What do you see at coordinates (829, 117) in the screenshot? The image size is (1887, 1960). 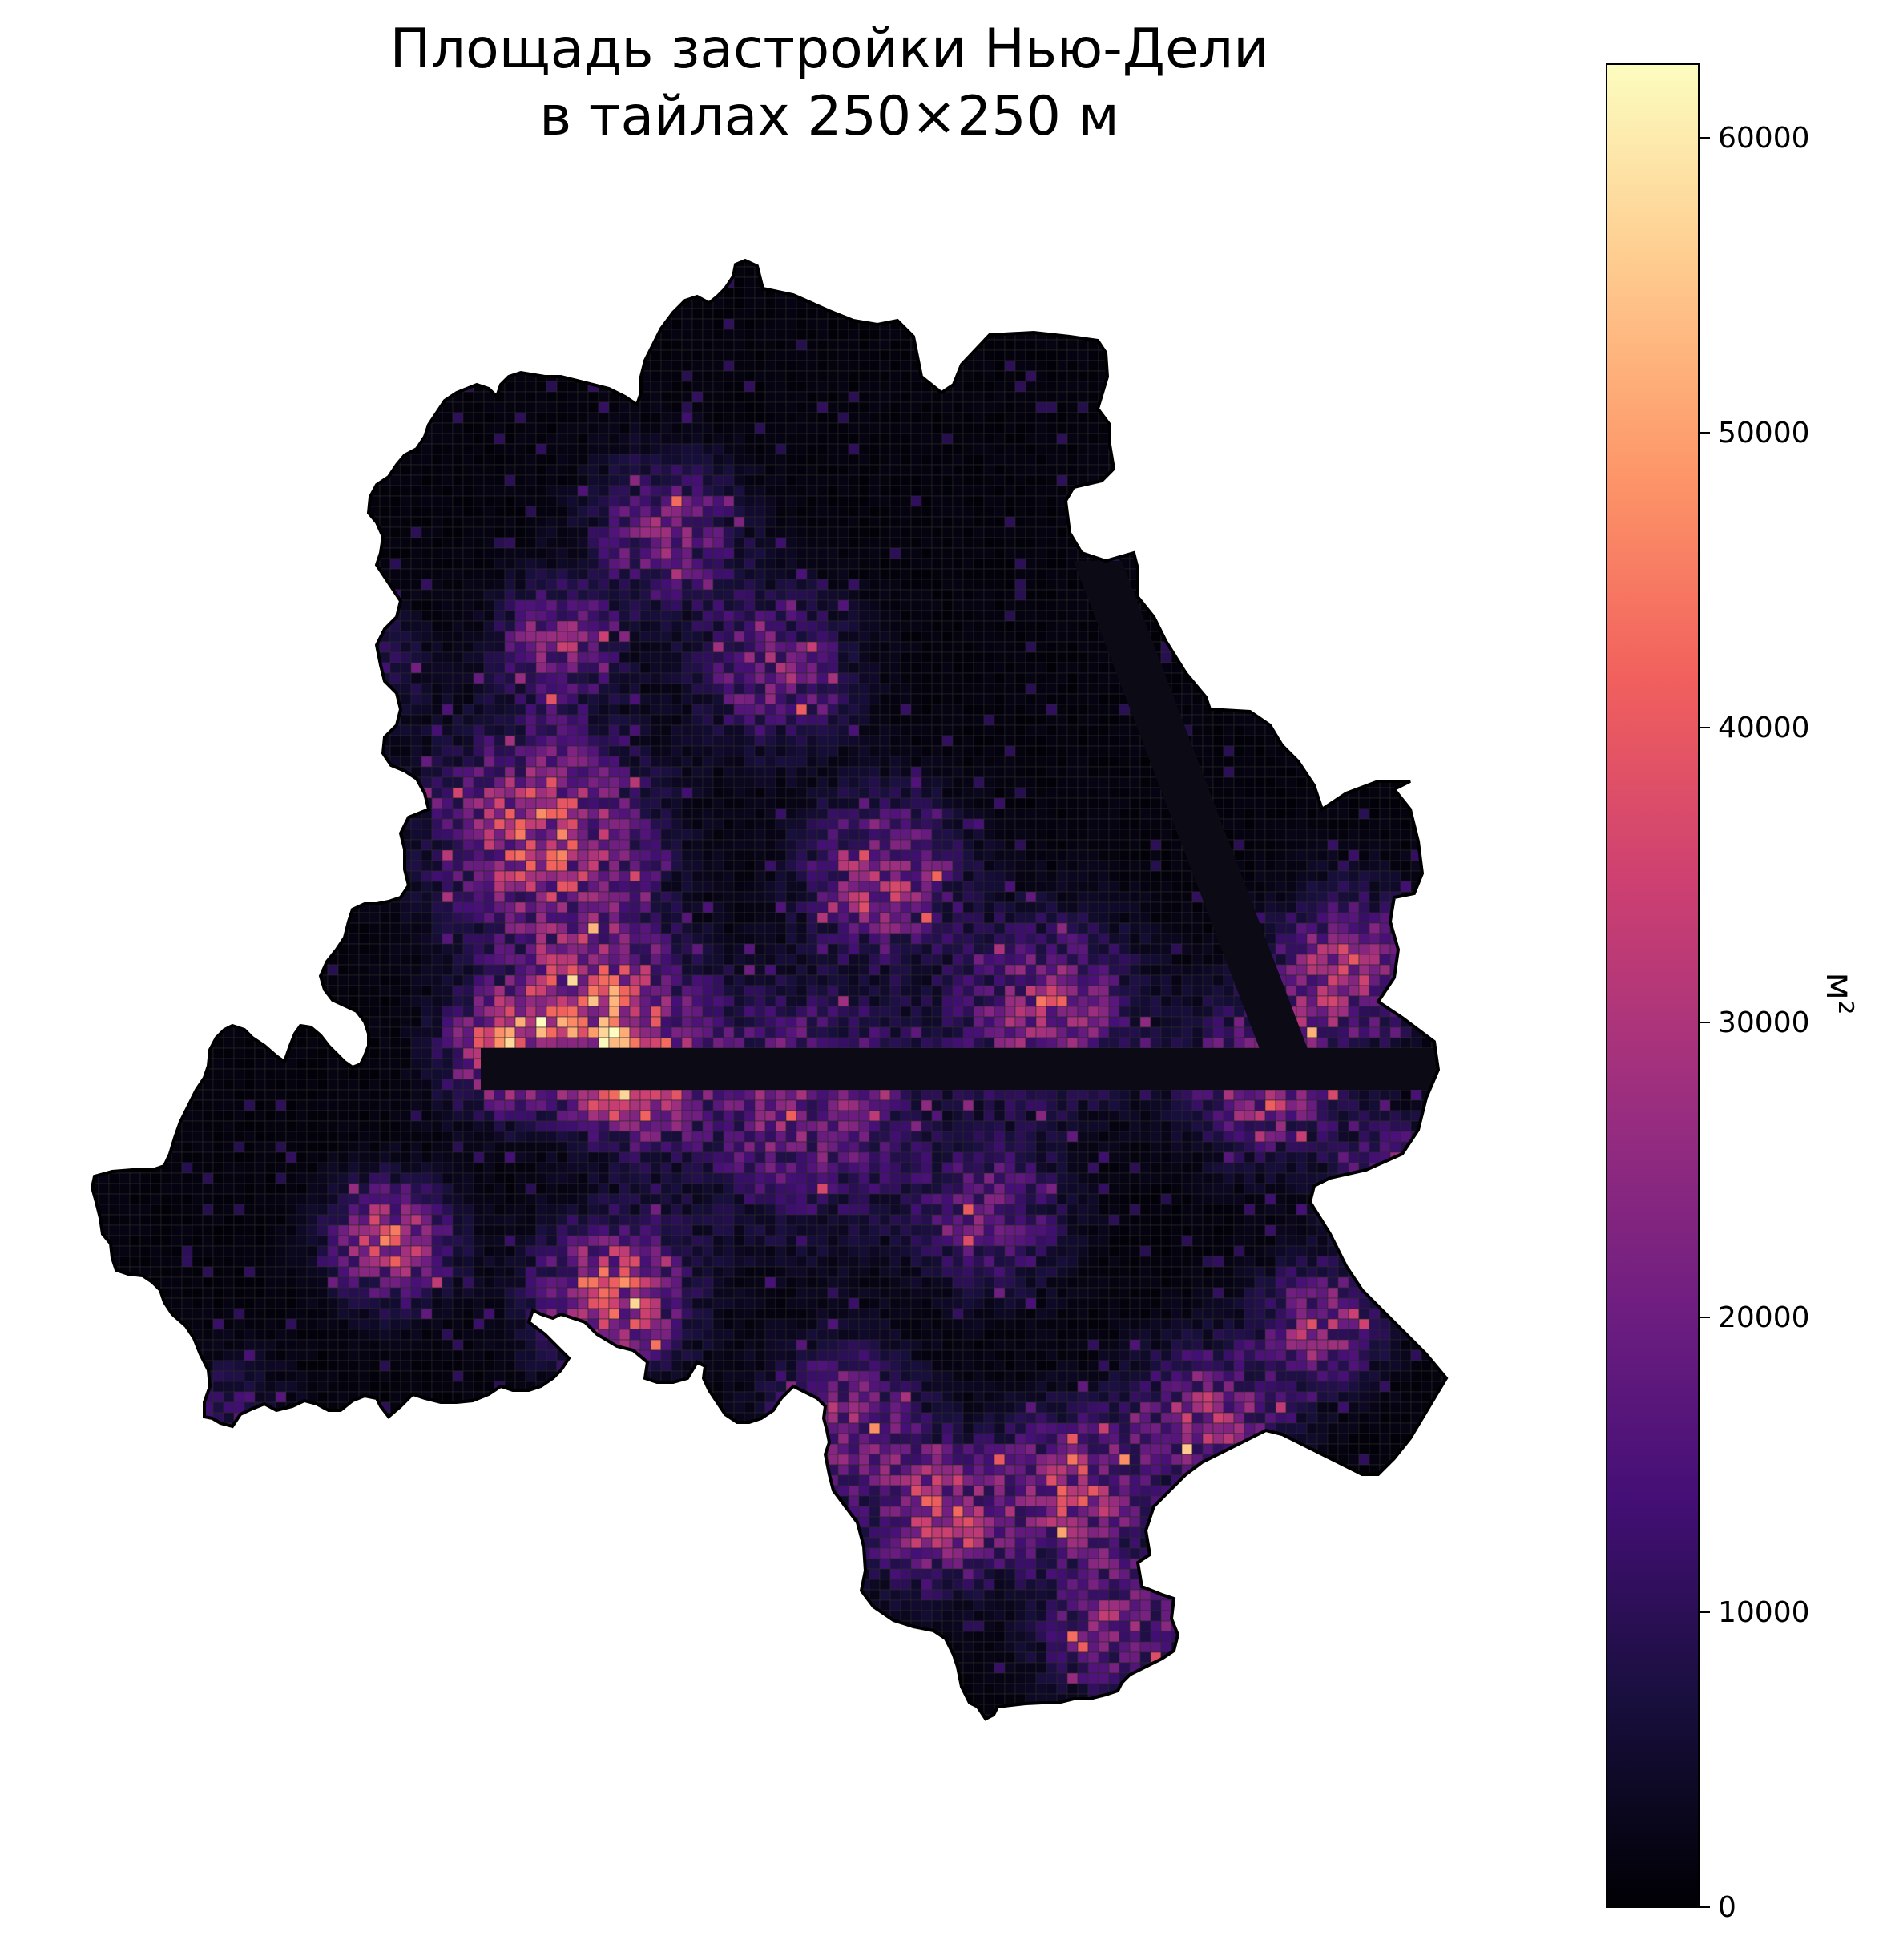 I see `map-title-line-2: в тайлах 250×250 м` at bounding box center [829, 117].